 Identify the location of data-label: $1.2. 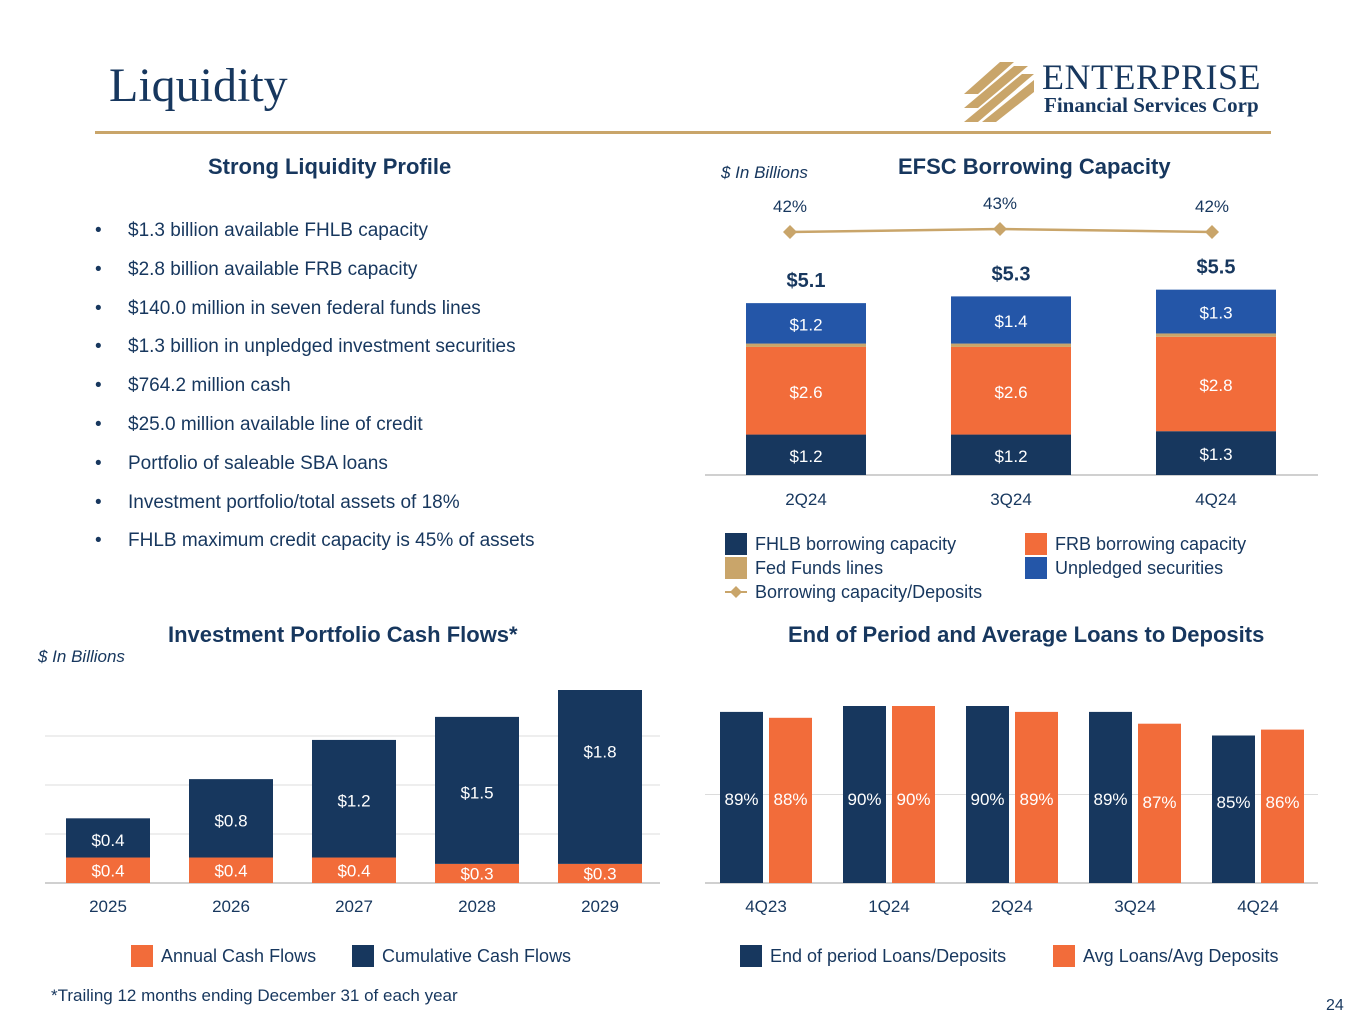
(353, 801).